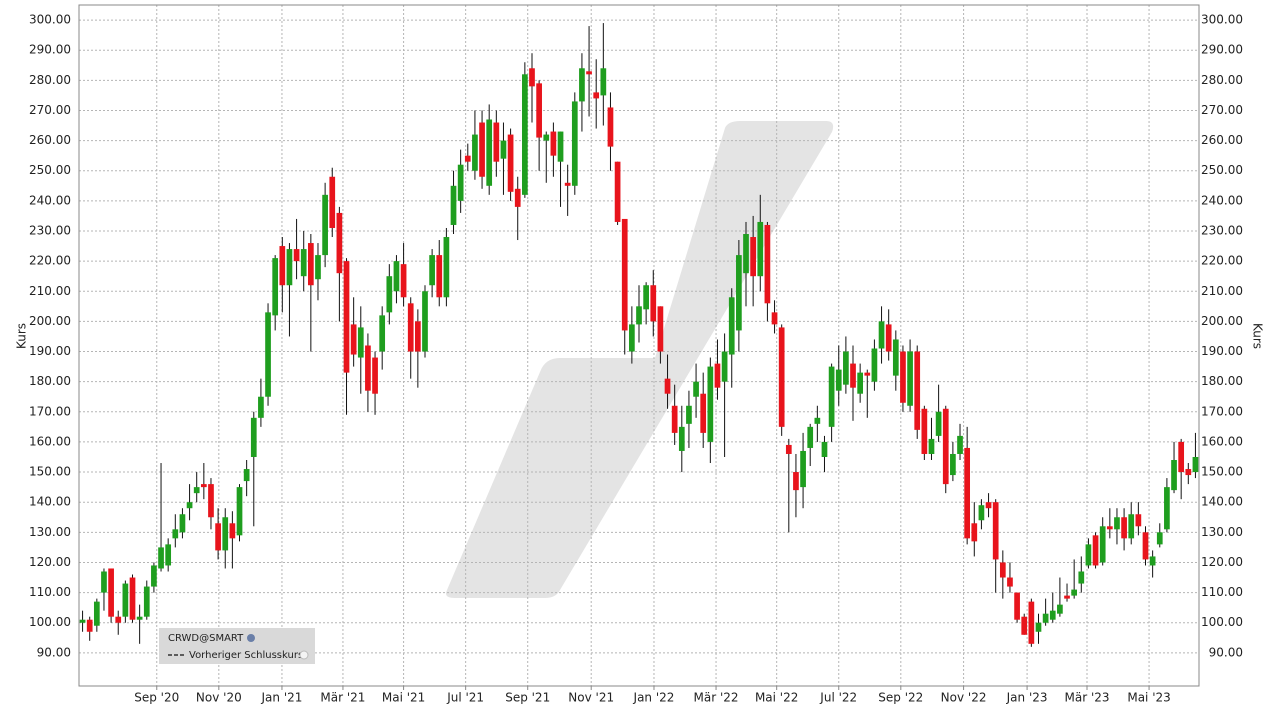 This screenshot has width=1281, height=721. What do you see at coordinates (50, 321) in the screenshot?
I see `y-tick-label: 200.00` at bounding box center [50, 321].